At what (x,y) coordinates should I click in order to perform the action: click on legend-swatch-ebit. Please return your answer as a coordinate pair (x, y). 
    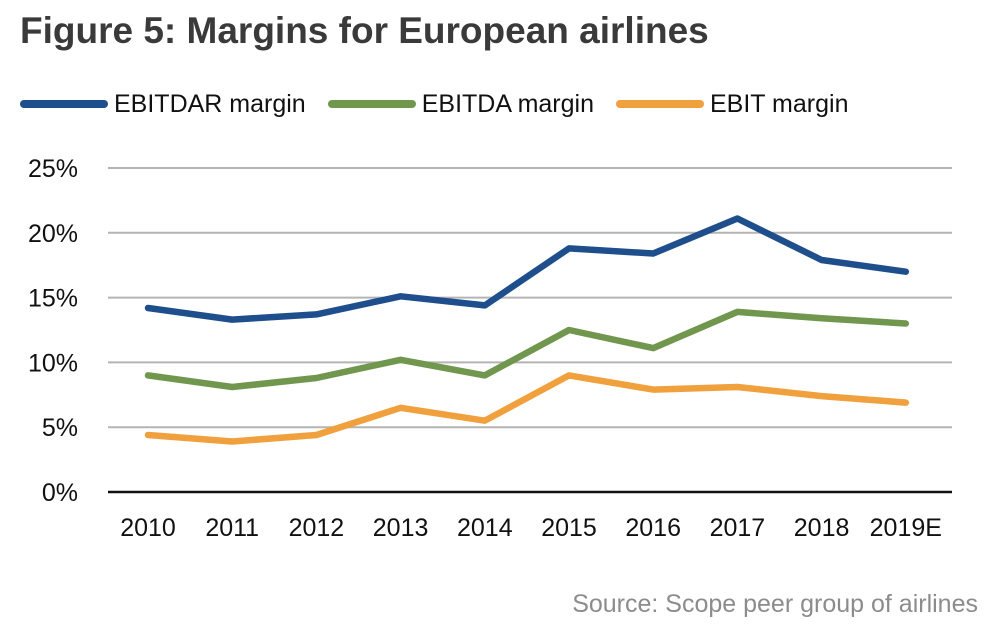
    Looking at the image, I should click on (660, 104).